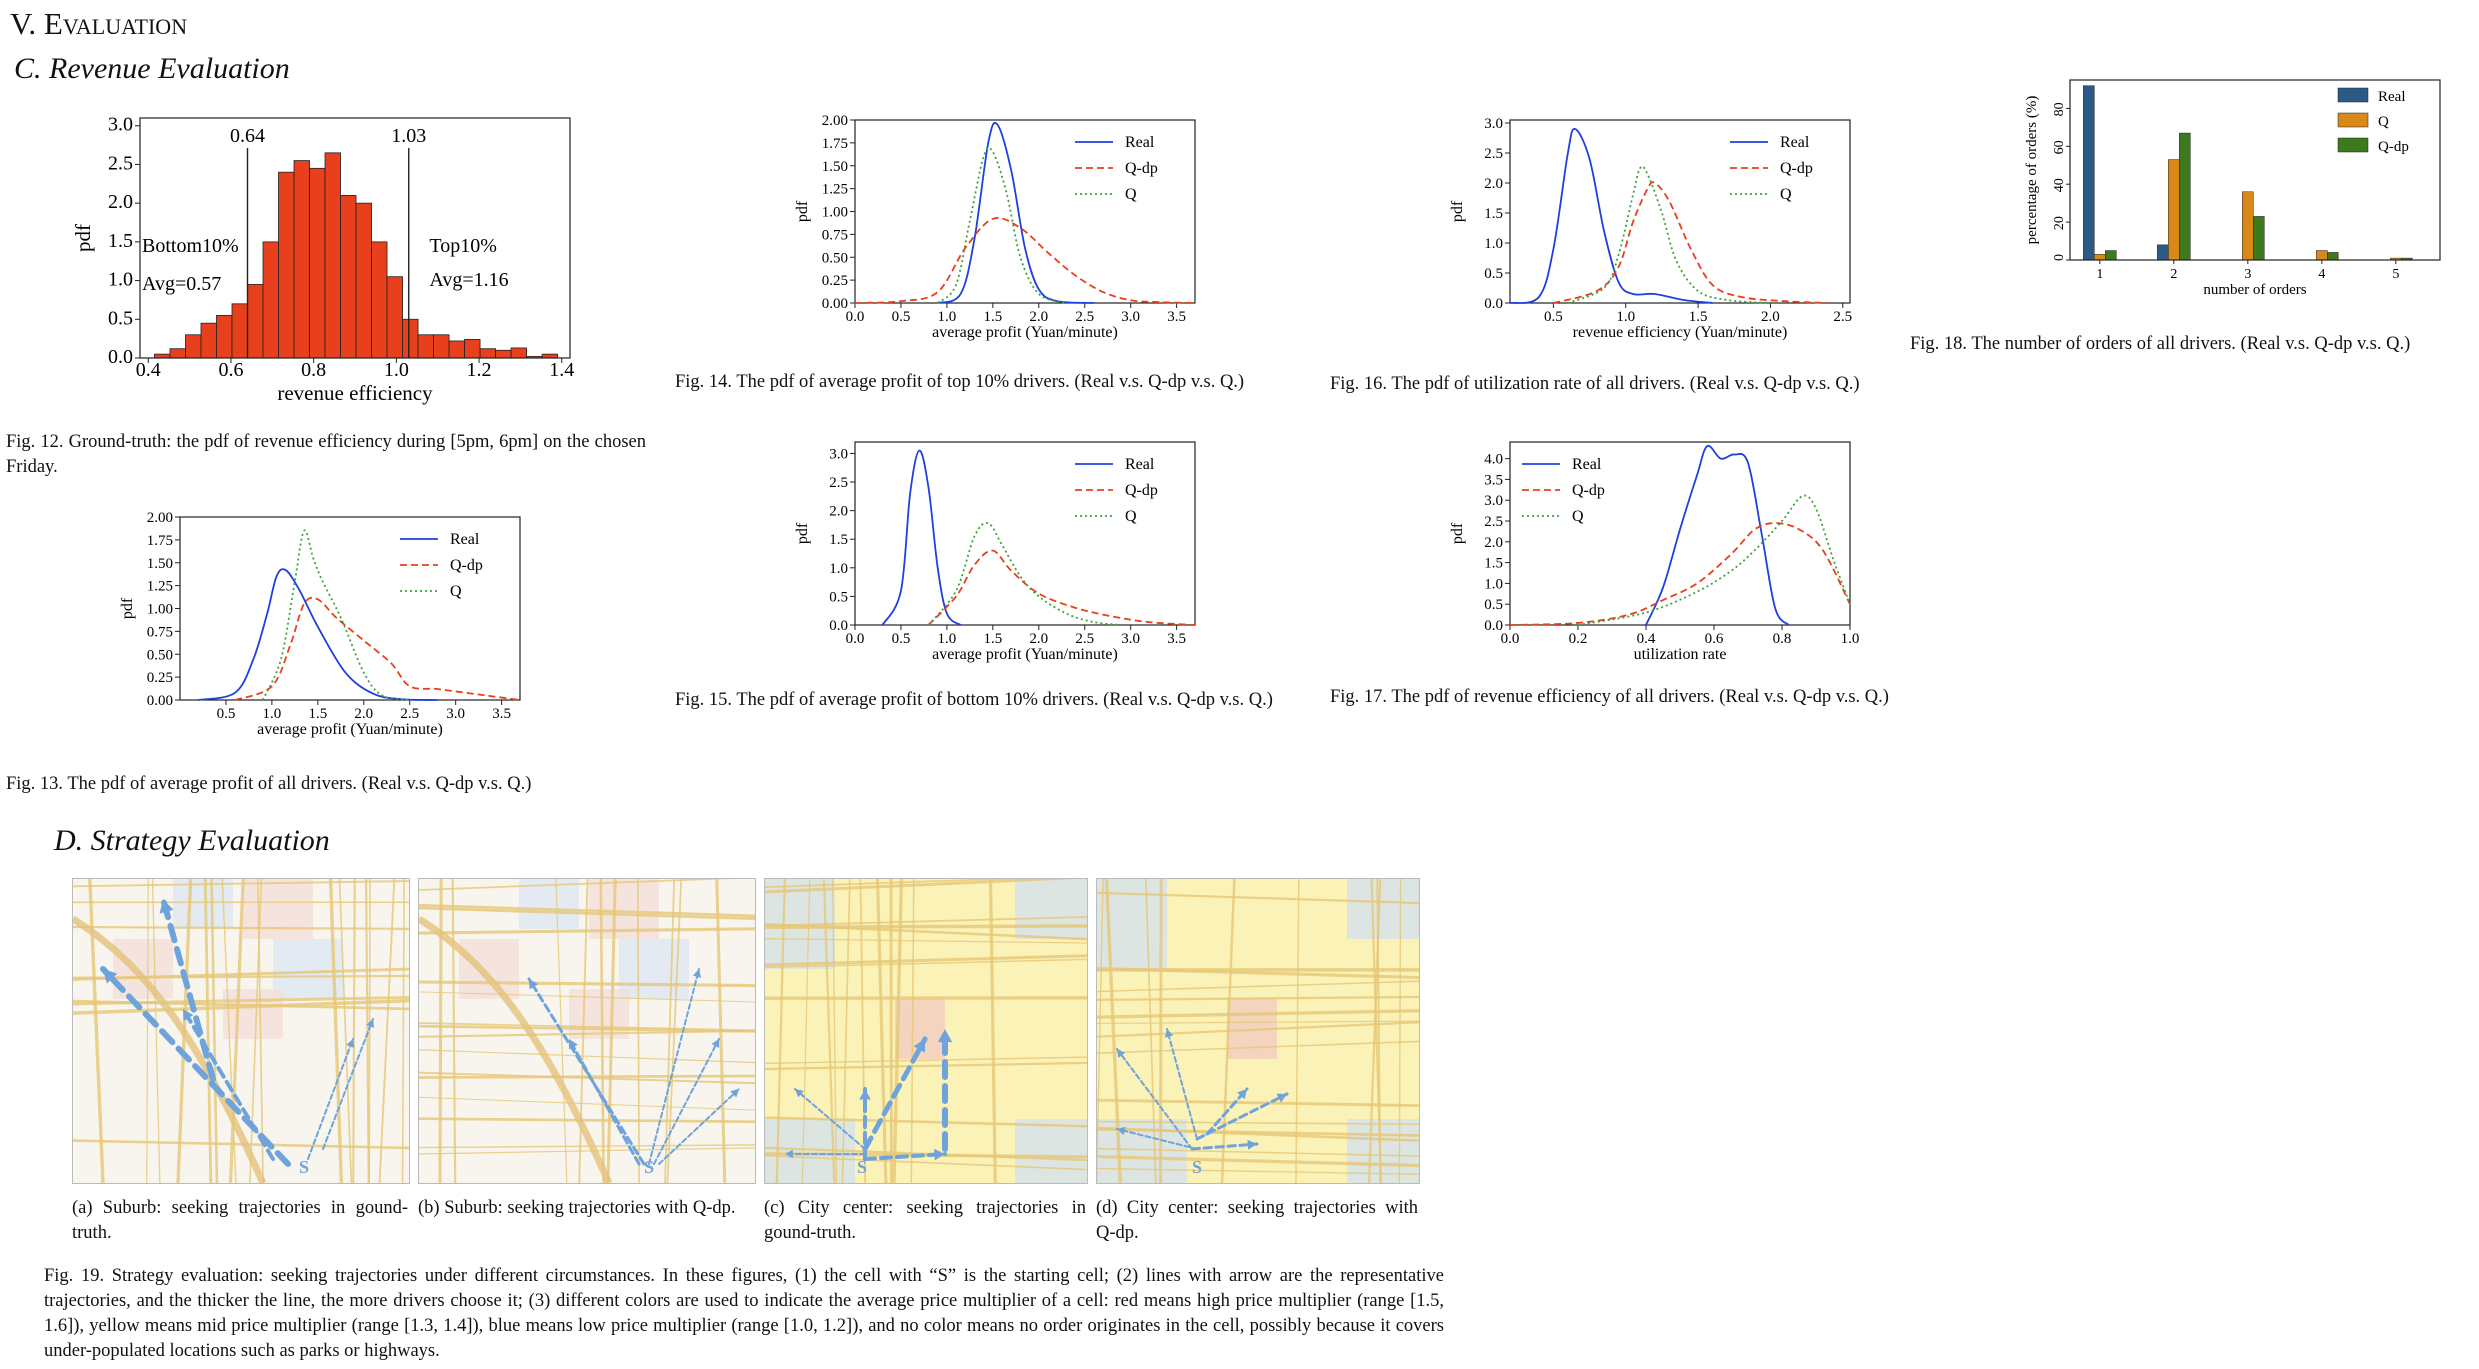 This screenshot has width=2479, height=1369. Describe the element at coordinates (160, 632) in the screenshot. I see `y-tick-label: 0.75` at that location.